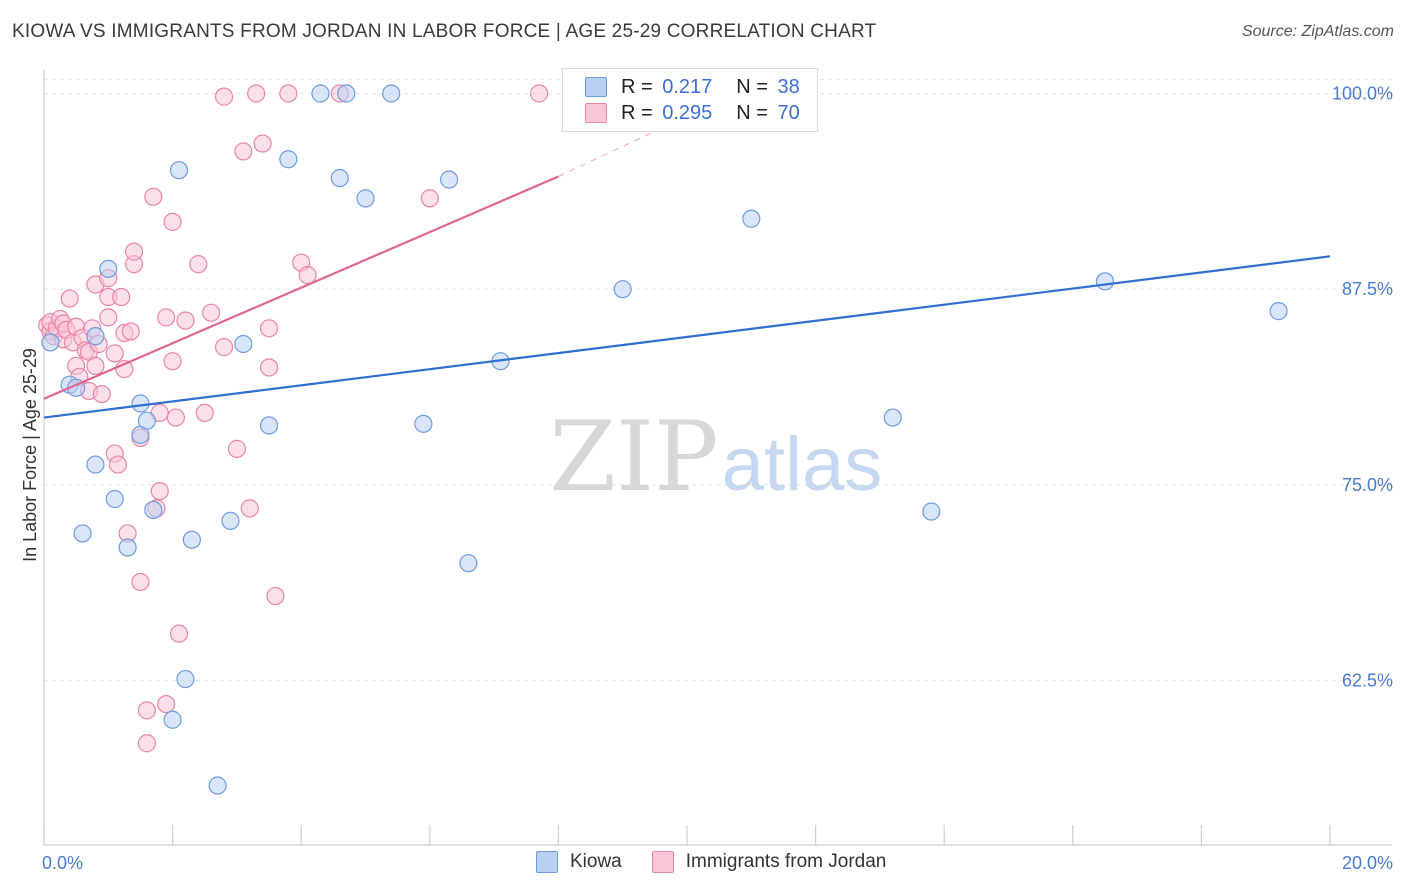 The image size is (1406, 892). What do you see at coordinates (30, 455) in the screenshot?
I see `y-axis-label: In Labor Force | Age 25-29` at bounding box center [30, 455].